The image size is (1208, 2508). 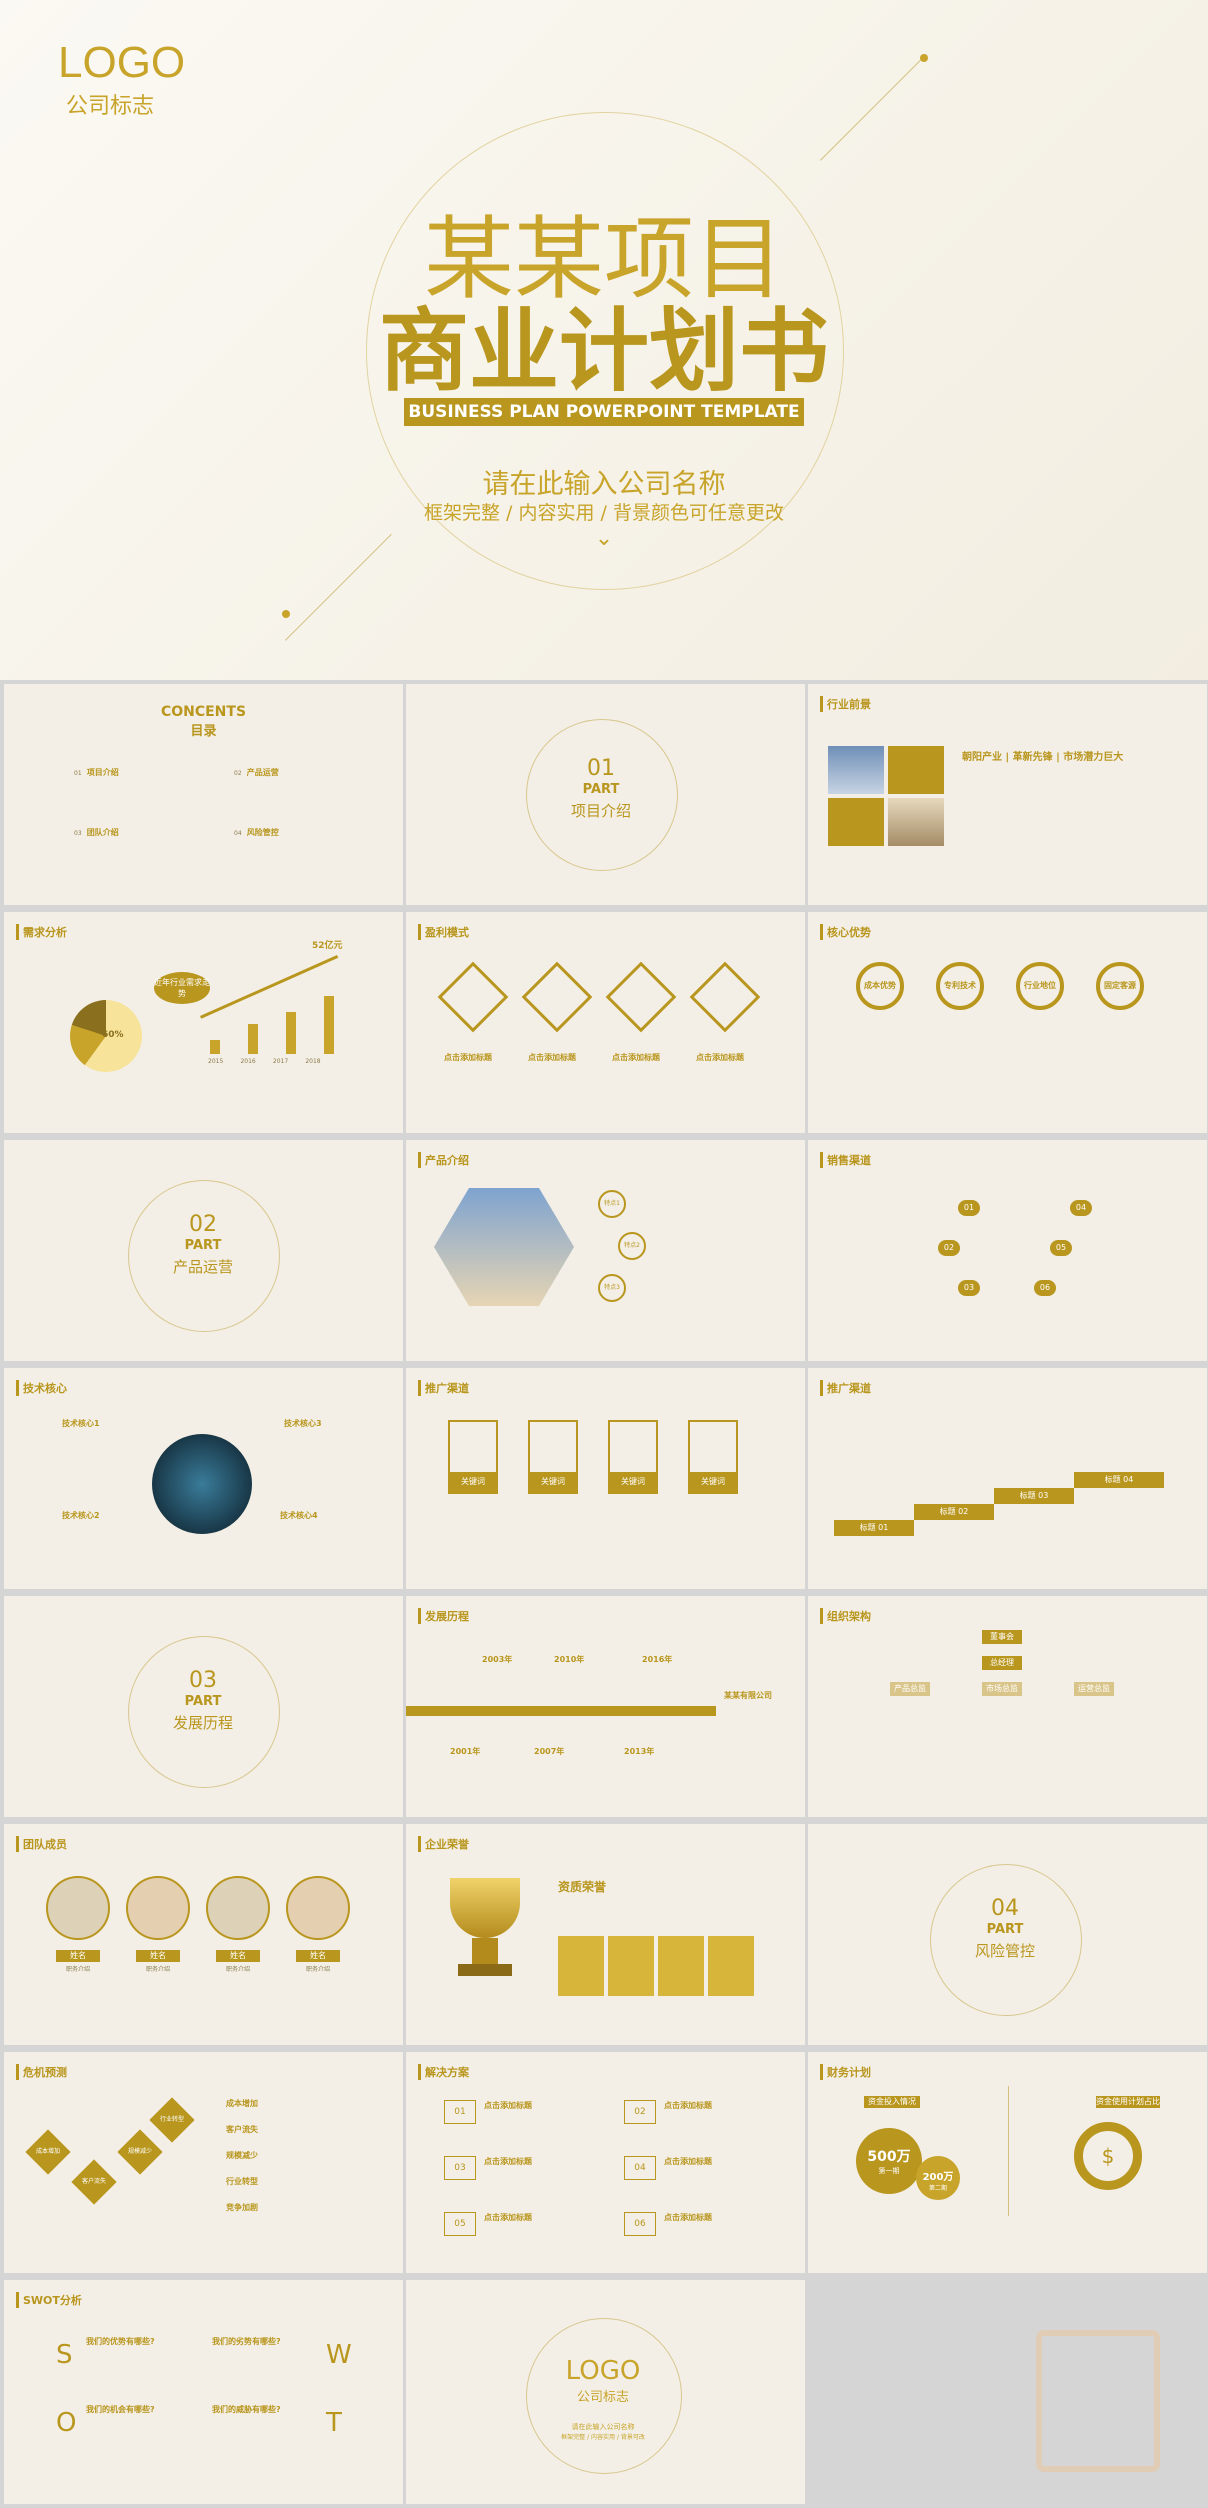 What do you see at coordinates (81, 1423) in the screenshot?
I see `tech-item: 技术核心1` at bounding box center [81, 1423].